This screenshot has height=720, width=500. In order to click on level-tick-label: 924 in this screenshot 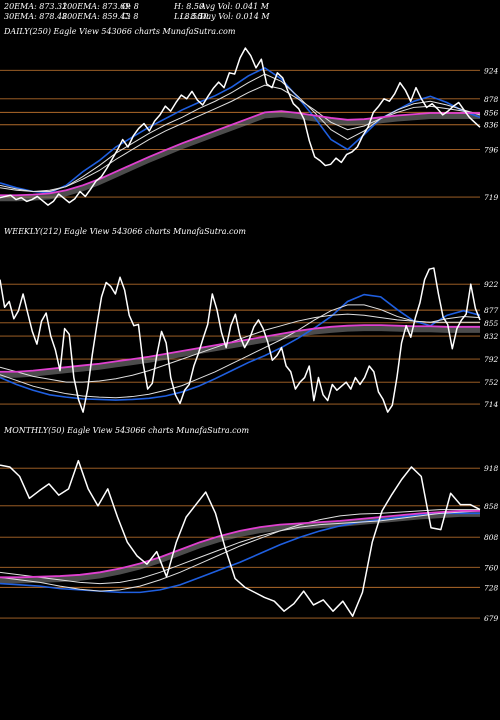, I will do `click(491, 70)`.